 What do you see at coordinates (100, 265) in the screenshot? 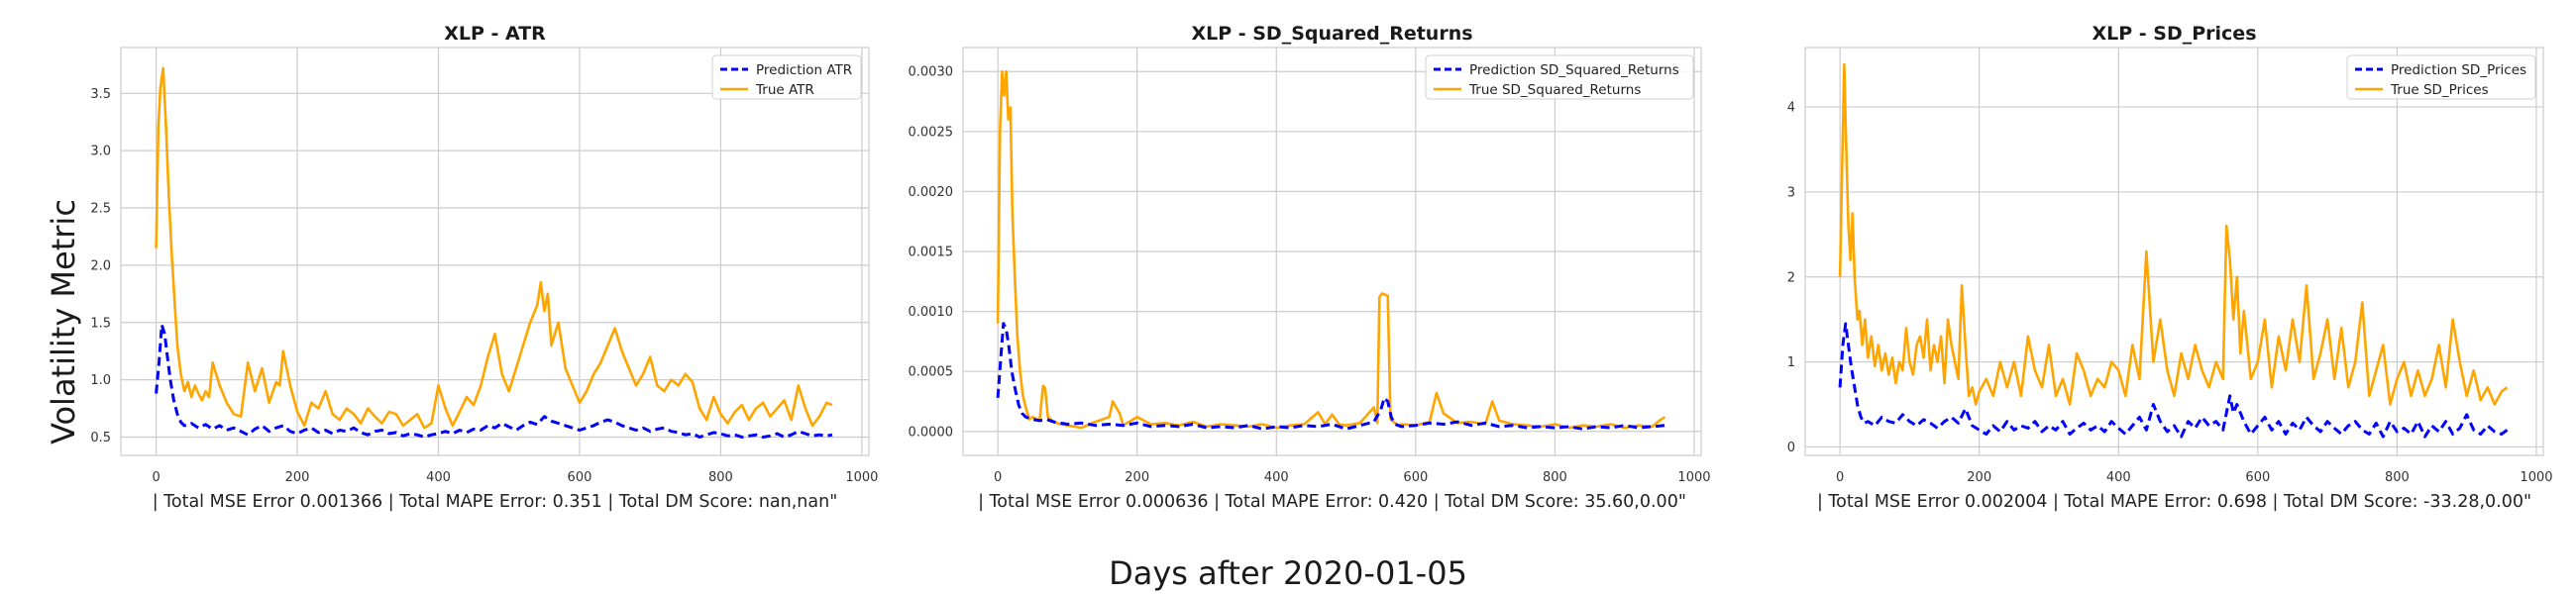
I see `y-tick-label: 2.0` at bounding box center [100, 265].